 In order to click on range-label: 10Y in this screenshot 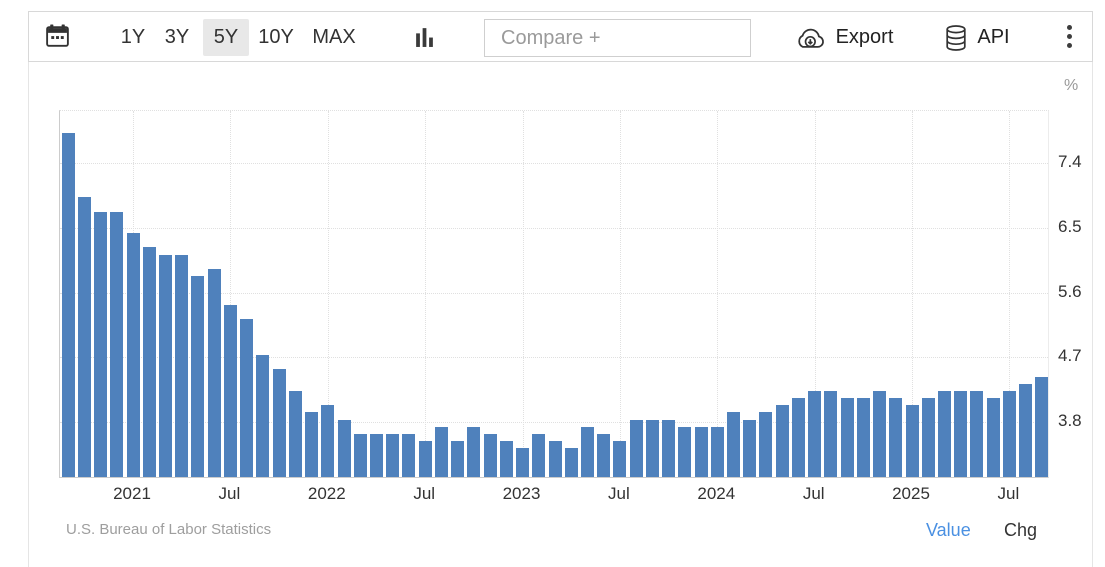, I will do `click(276, 37)`.